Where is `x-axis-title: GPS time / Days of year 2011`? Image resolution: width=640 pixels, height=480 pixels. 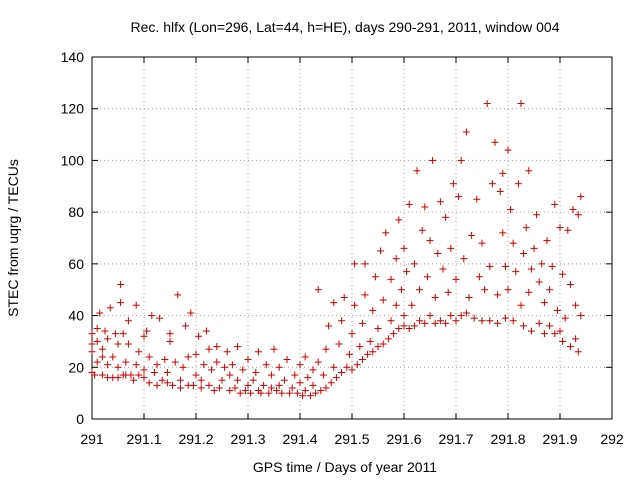 x-axis-title: GPS time / Days of year 2011 is located at coordinates (345, 467).